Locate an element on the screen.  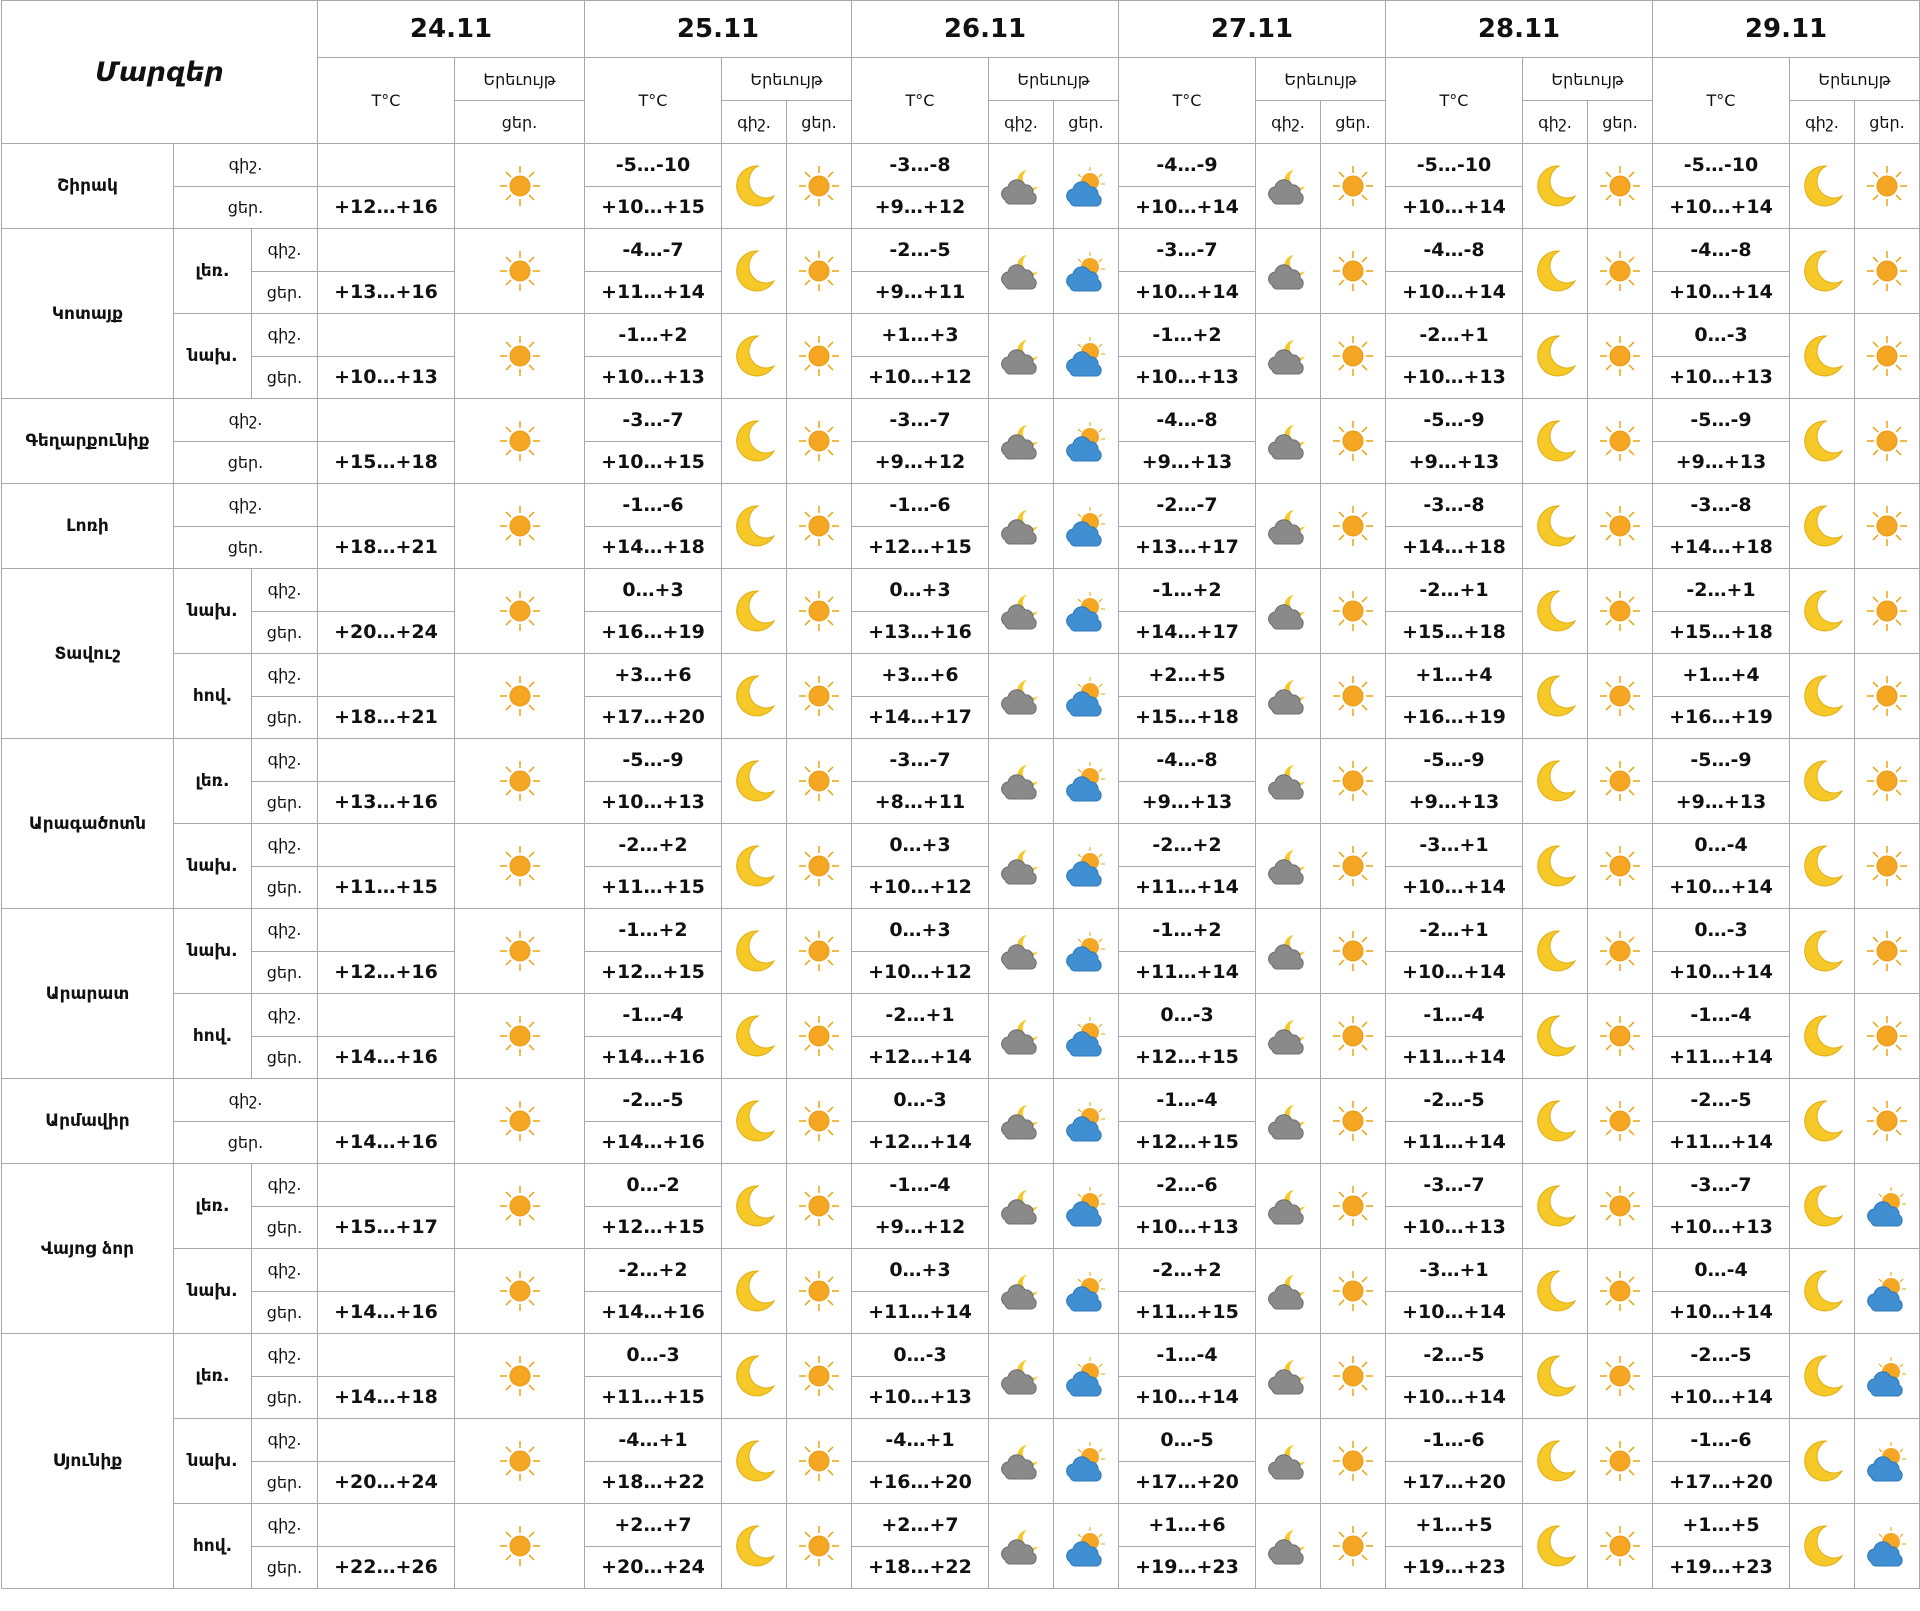
day-temp: +10…+13 is located at coordinates (1721, 1227).